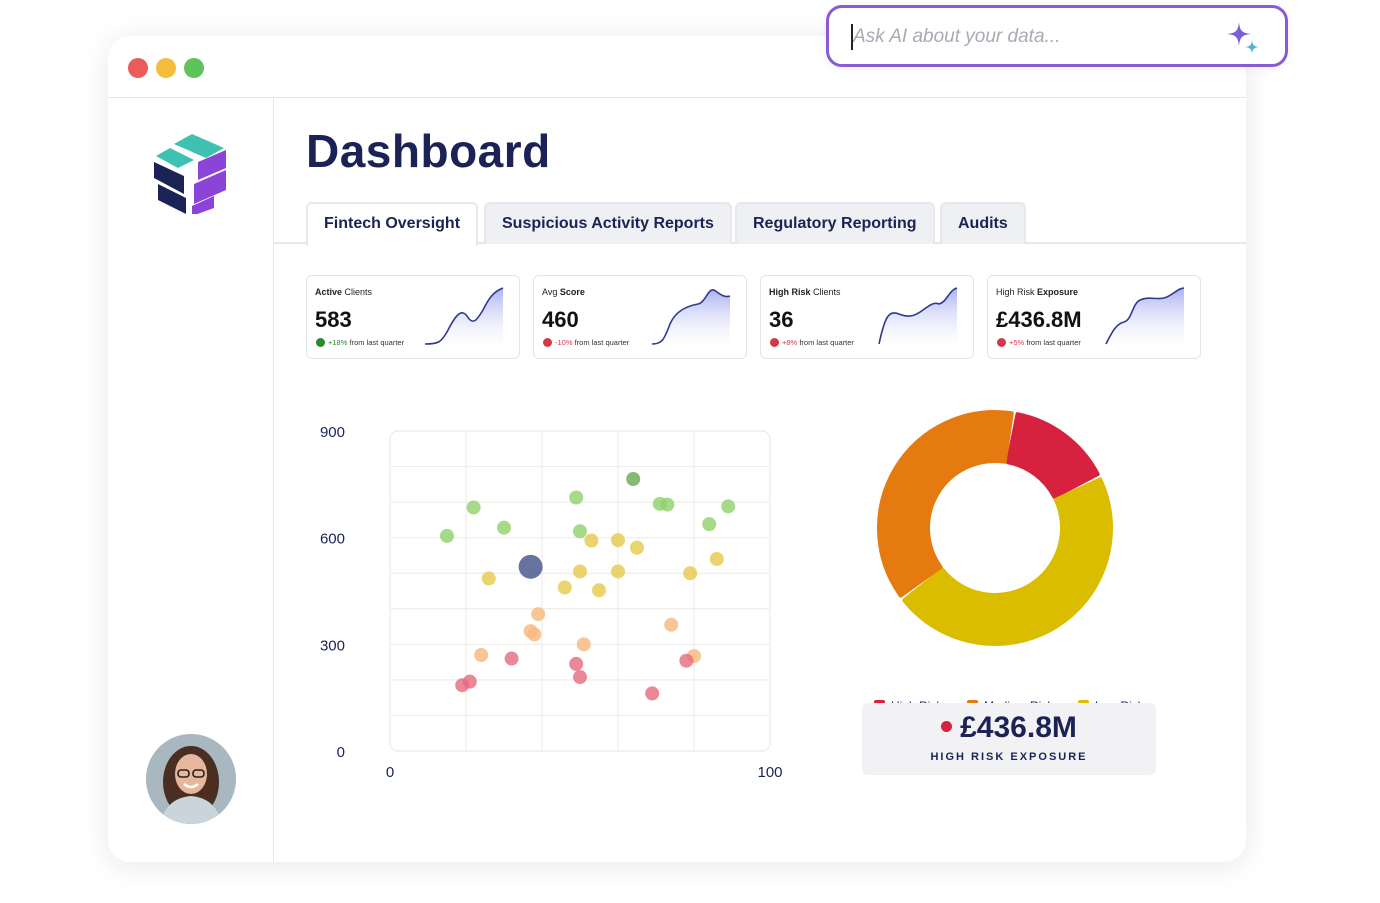  Describe the element at coordinates (392, 224) in the screenshot. I see `tab-fintech-oversight: Fintech Oversight` at that location.